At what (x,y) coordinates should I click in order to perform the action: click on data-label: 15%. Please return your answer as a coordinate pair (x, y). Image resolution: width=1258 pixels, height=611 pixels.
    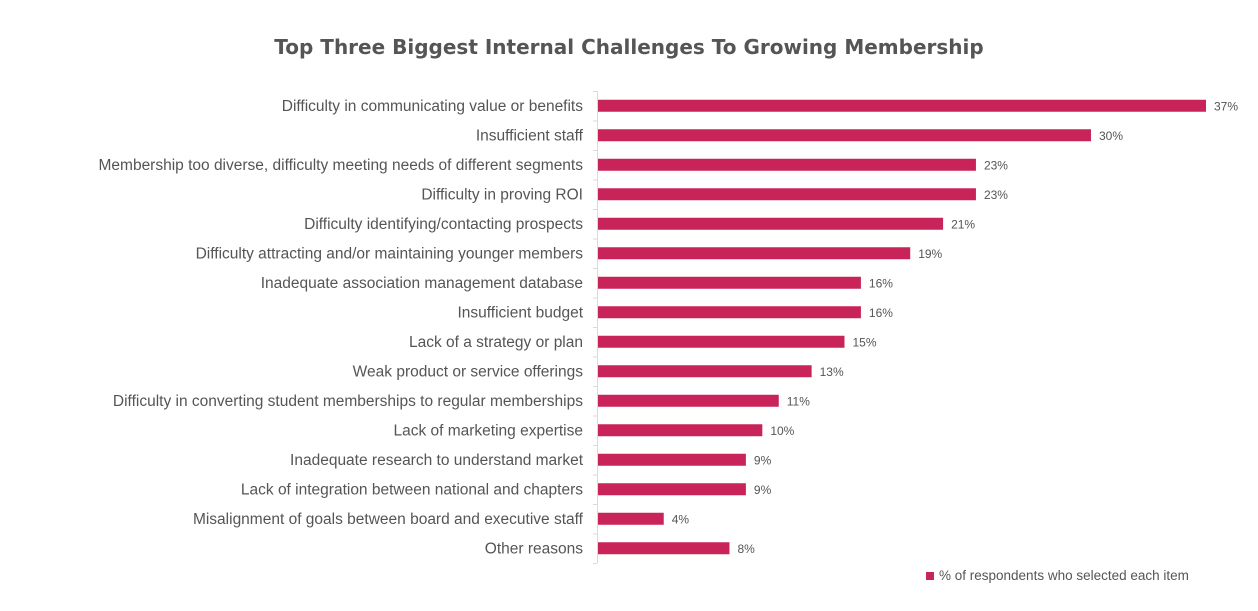
    Looking at the image, I should click on (864, 342).